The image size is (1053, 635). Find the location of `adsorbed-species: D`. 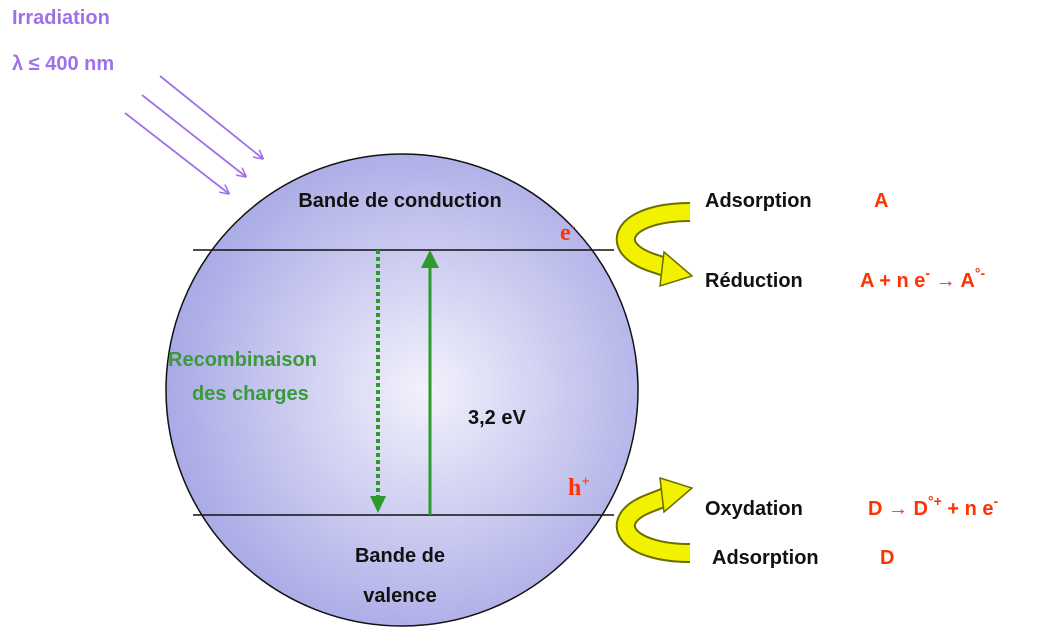

adsorbed-species: D is located at coordinates (887, 558).